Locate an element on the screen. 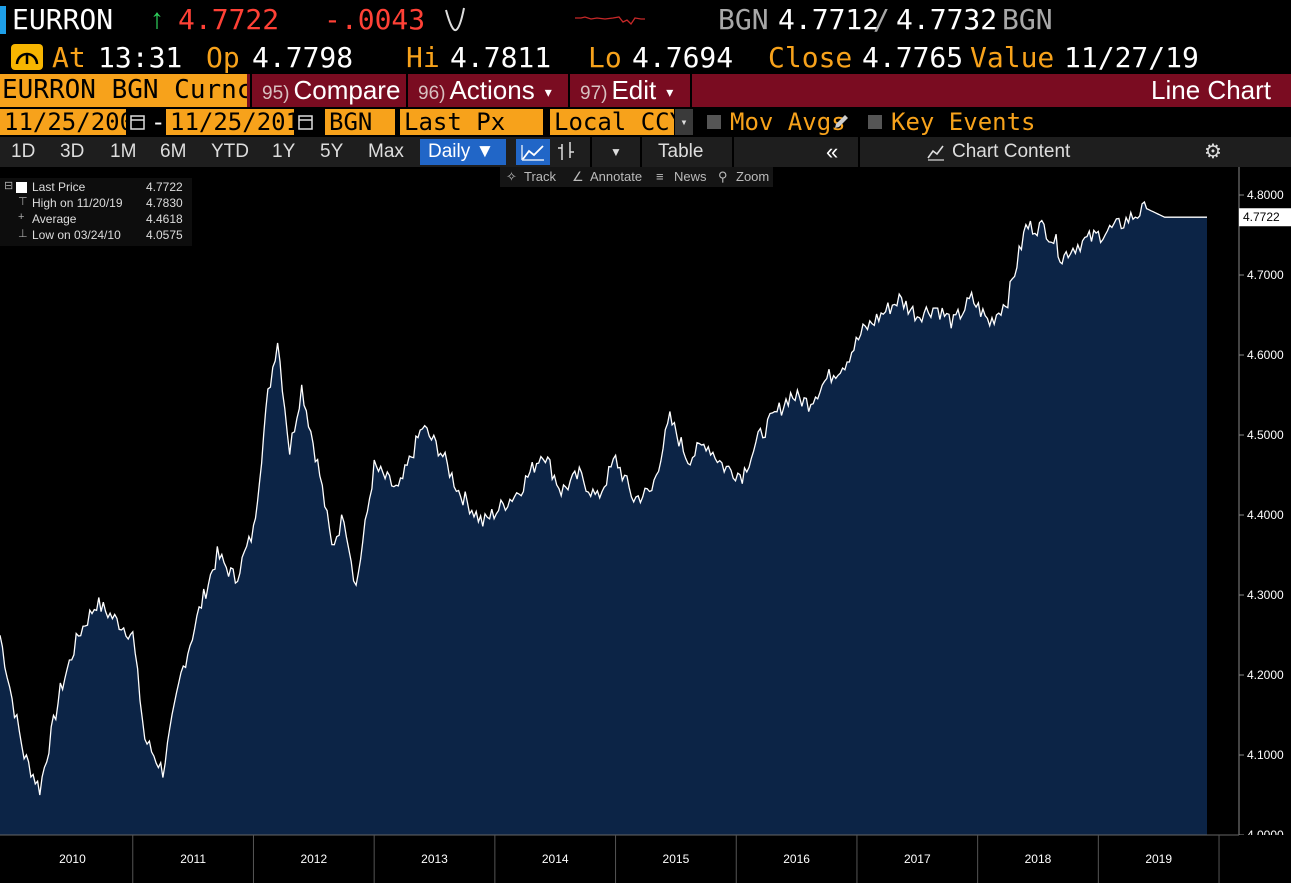 The height and width of the screenshot is (883, 1291). bid-price: 4.7712 is located at coordinates (829, 19).